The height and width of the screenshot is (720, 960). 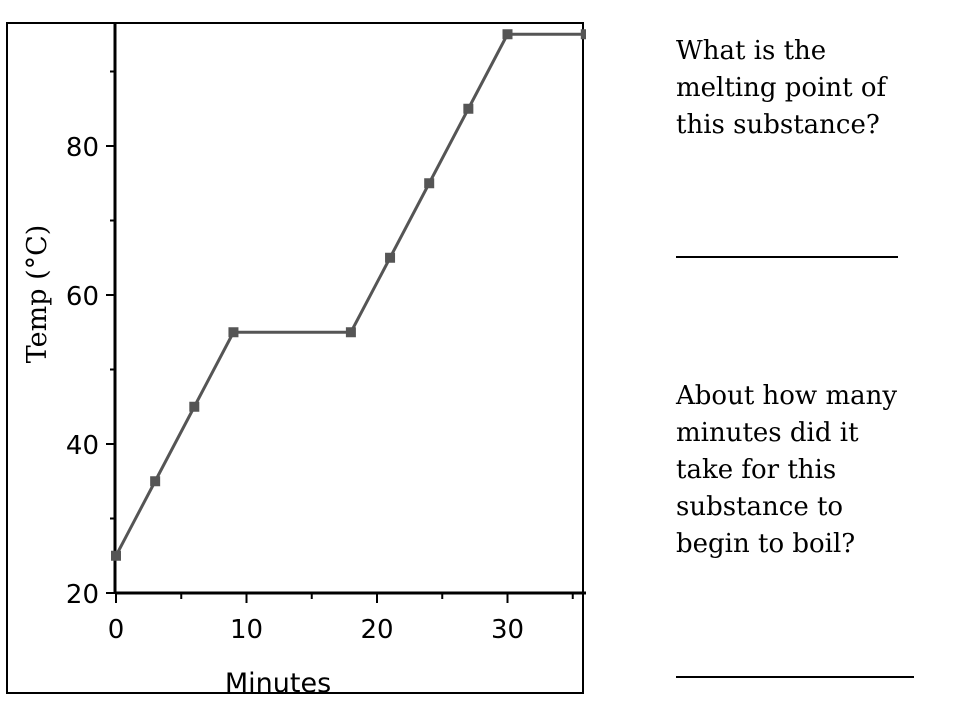 What do you see at coordinates (787, 257) in the screenshot?
I see `answer-line-melting-point` at bounding box center [787, 257].